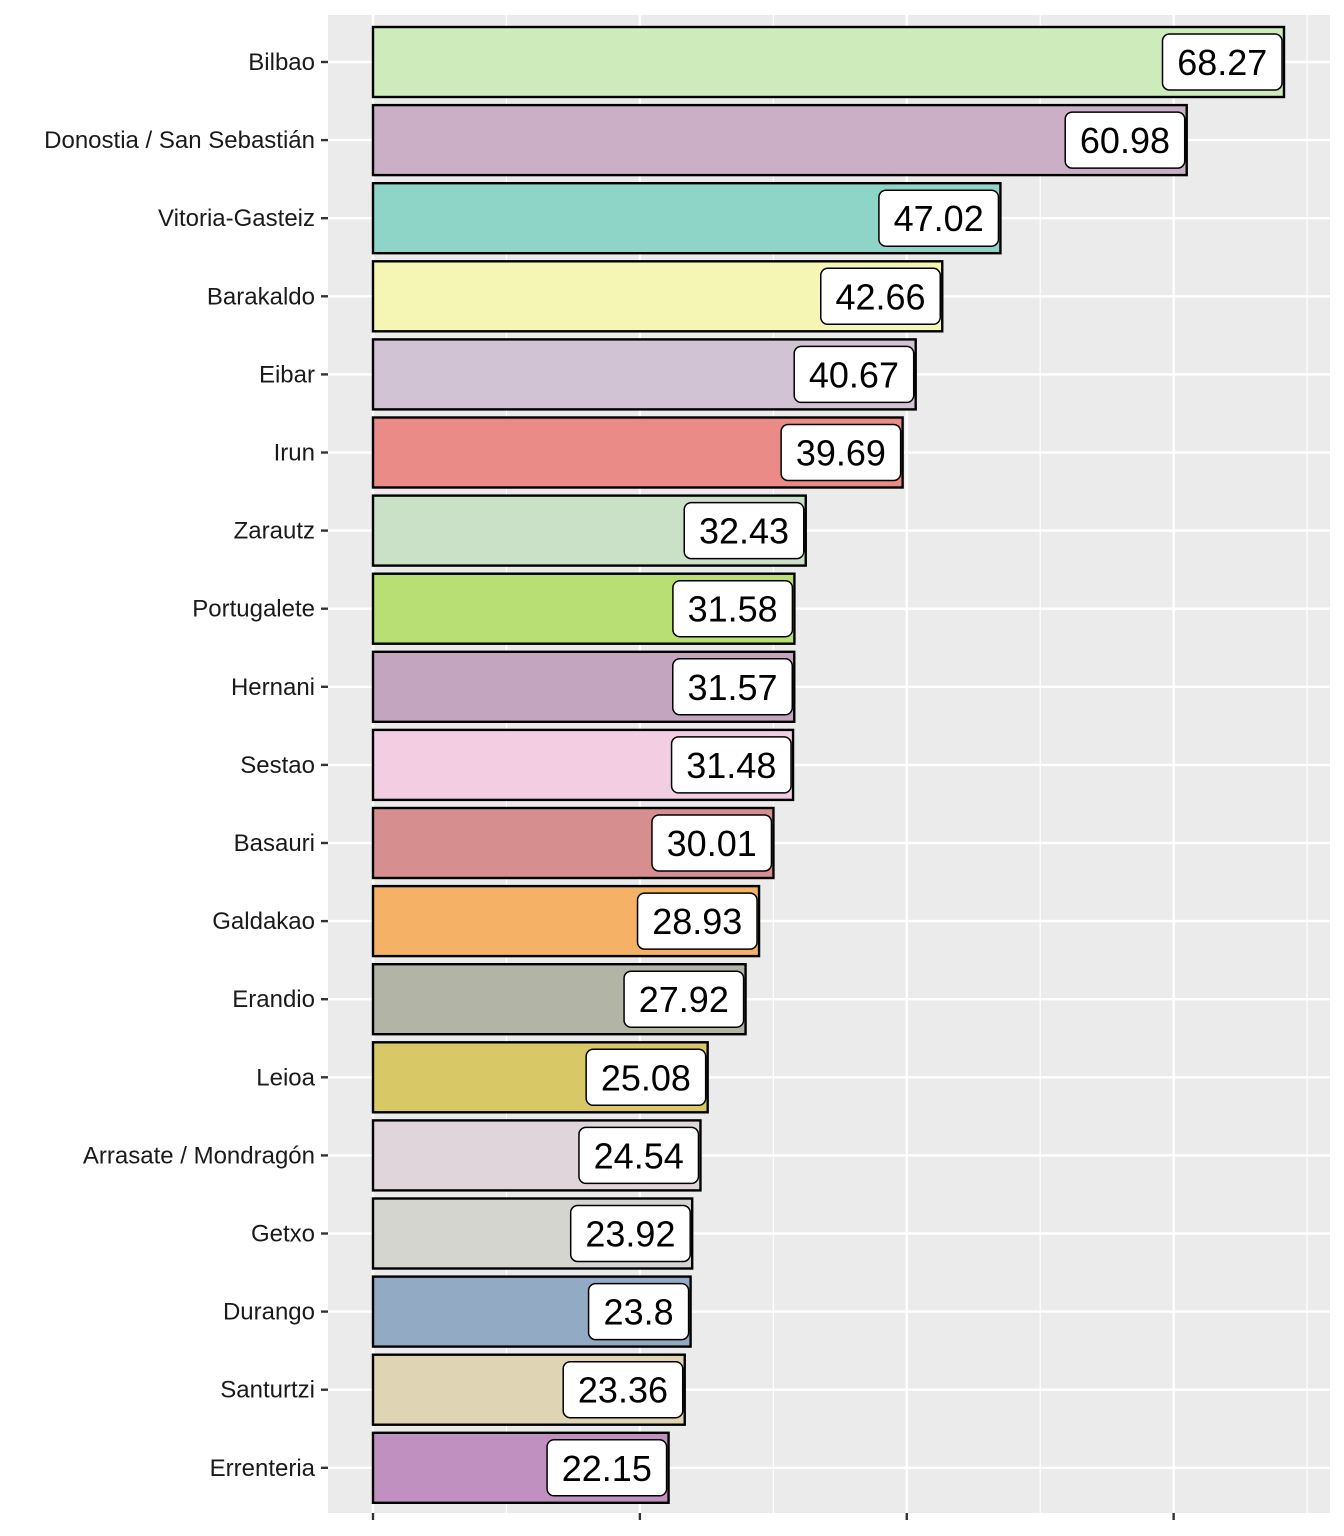 Image resolution: width=1344 pixels, height=1536 pixels. What do you see at coordinates (263, 921) in the screenshot?
I see `y-axis-label: Galdakao` at bounding box center [263, 921].